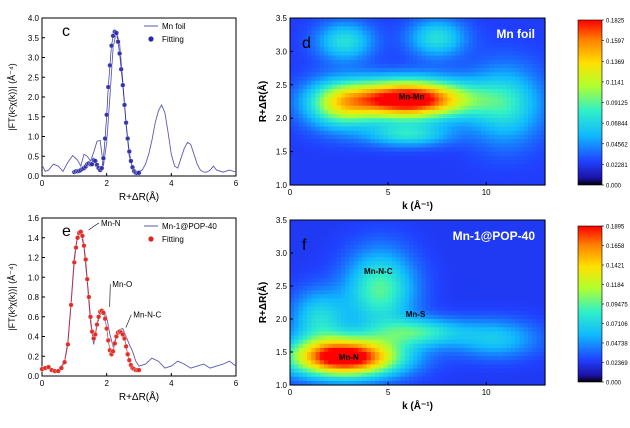 The height and width of the screenshot is (428, 630). I want to click on colorbar-tick-label: 0.1597, so click(615, 42).